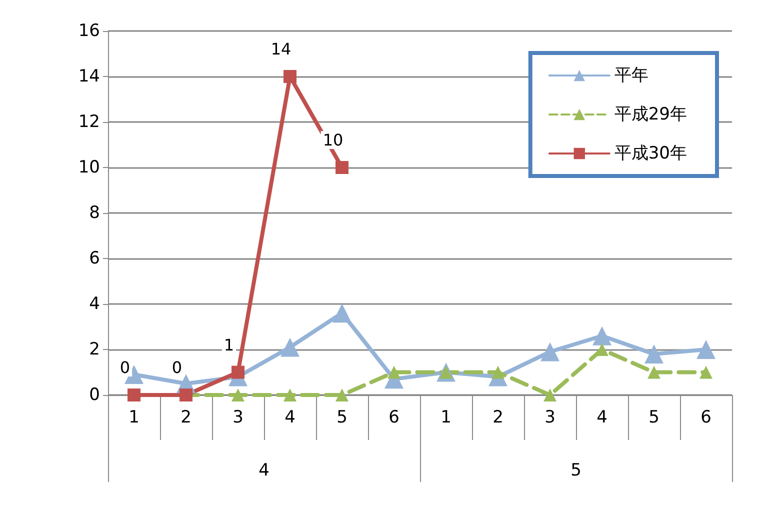 Image resolution: width=765 pixels, height=508 pixels. What do you see at coordinates (333, 140) in the screenshot?
I see `data-label: 10` at bounding box center [333, 140].